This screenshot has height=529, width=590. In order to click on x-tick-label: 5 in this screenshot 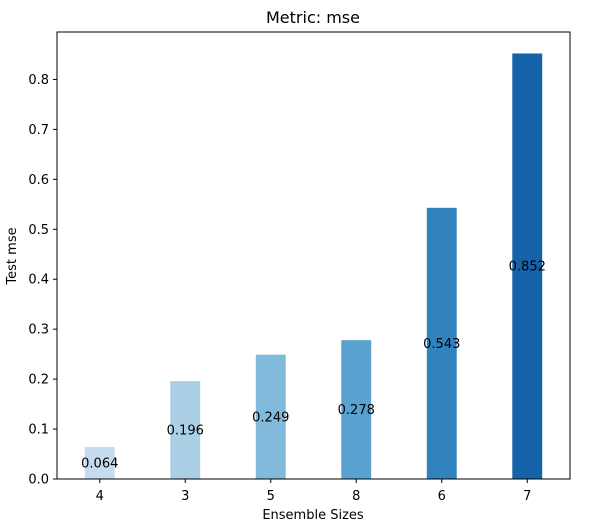, I will do `click(271, 496)`.